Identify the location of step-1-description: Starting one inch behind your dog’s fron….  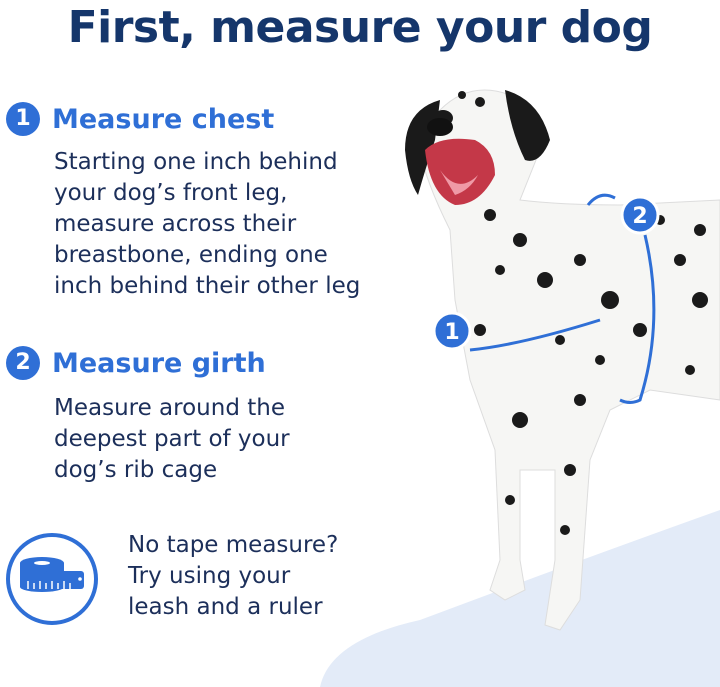
(207, 224).